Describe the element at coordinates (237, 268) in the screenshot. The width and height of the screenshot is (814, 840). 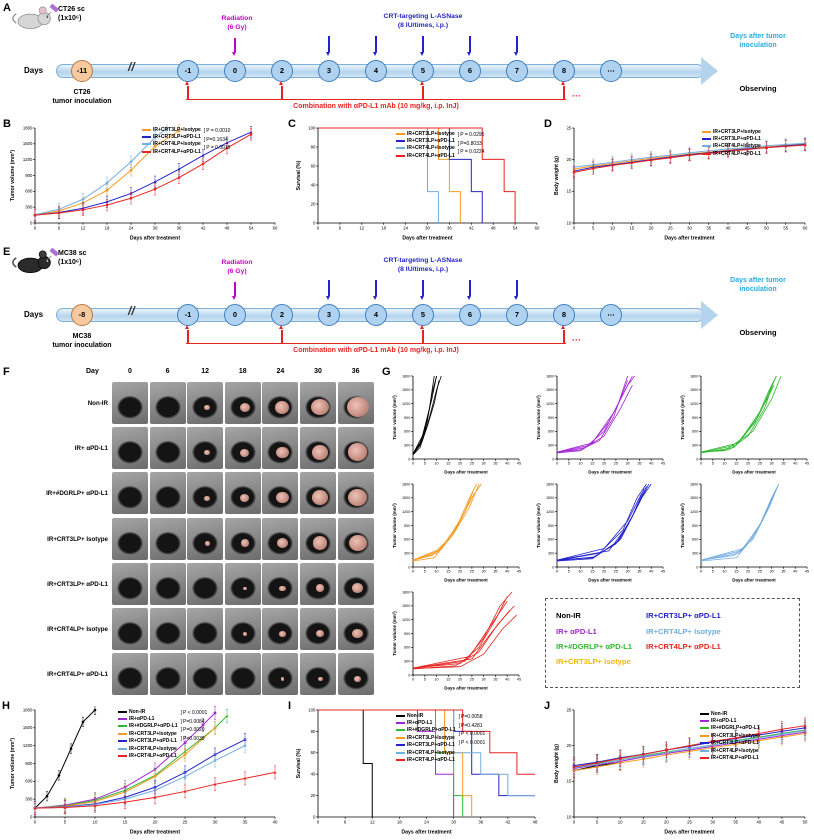
I see `radiation-label: Radiation (6 Gy)` at that location.